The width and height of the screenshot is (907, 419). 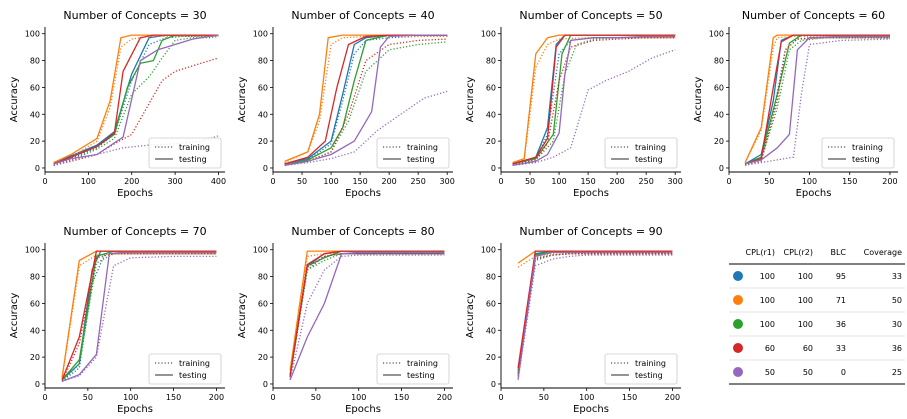 I want to click on chart-title: Number of Concepts = 90, so click(x=590, y=231).